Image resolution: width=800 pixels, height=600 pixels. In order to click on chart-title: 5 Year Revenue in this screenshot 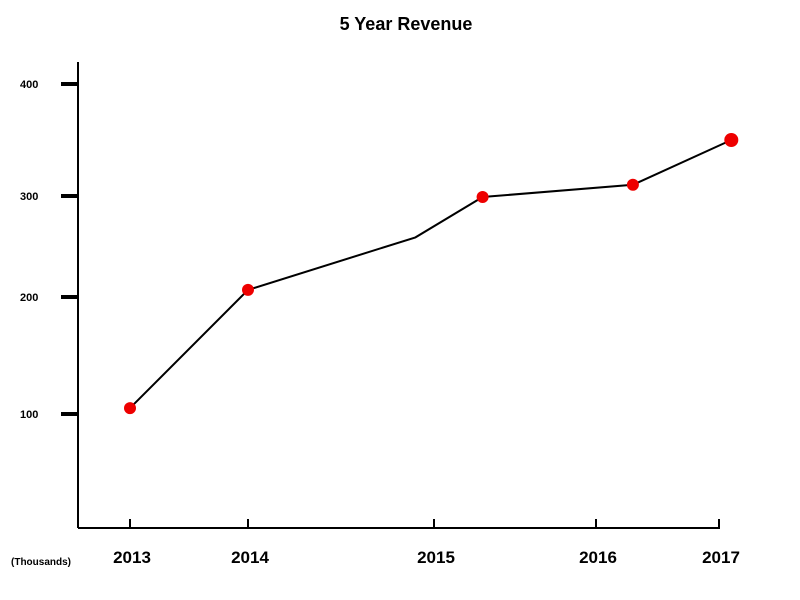, I will do `click(406, 24)`.